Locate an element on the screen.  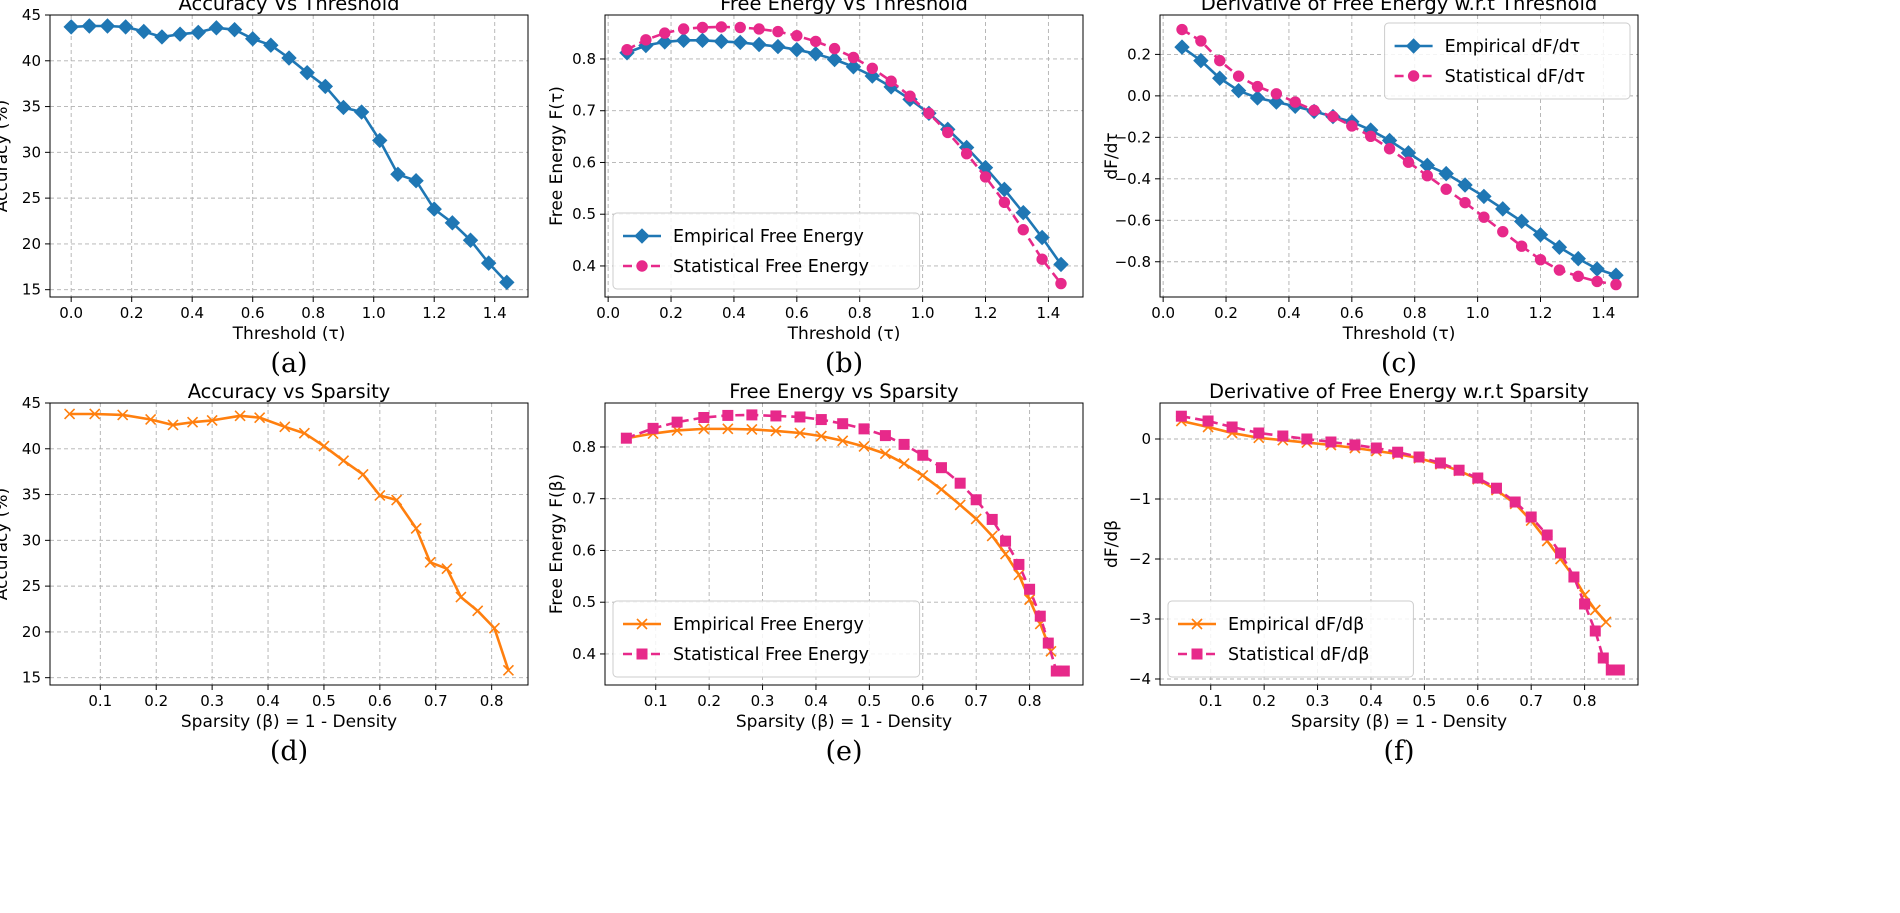
y-tick-label: −1 is located at coordinates (1140, 499).